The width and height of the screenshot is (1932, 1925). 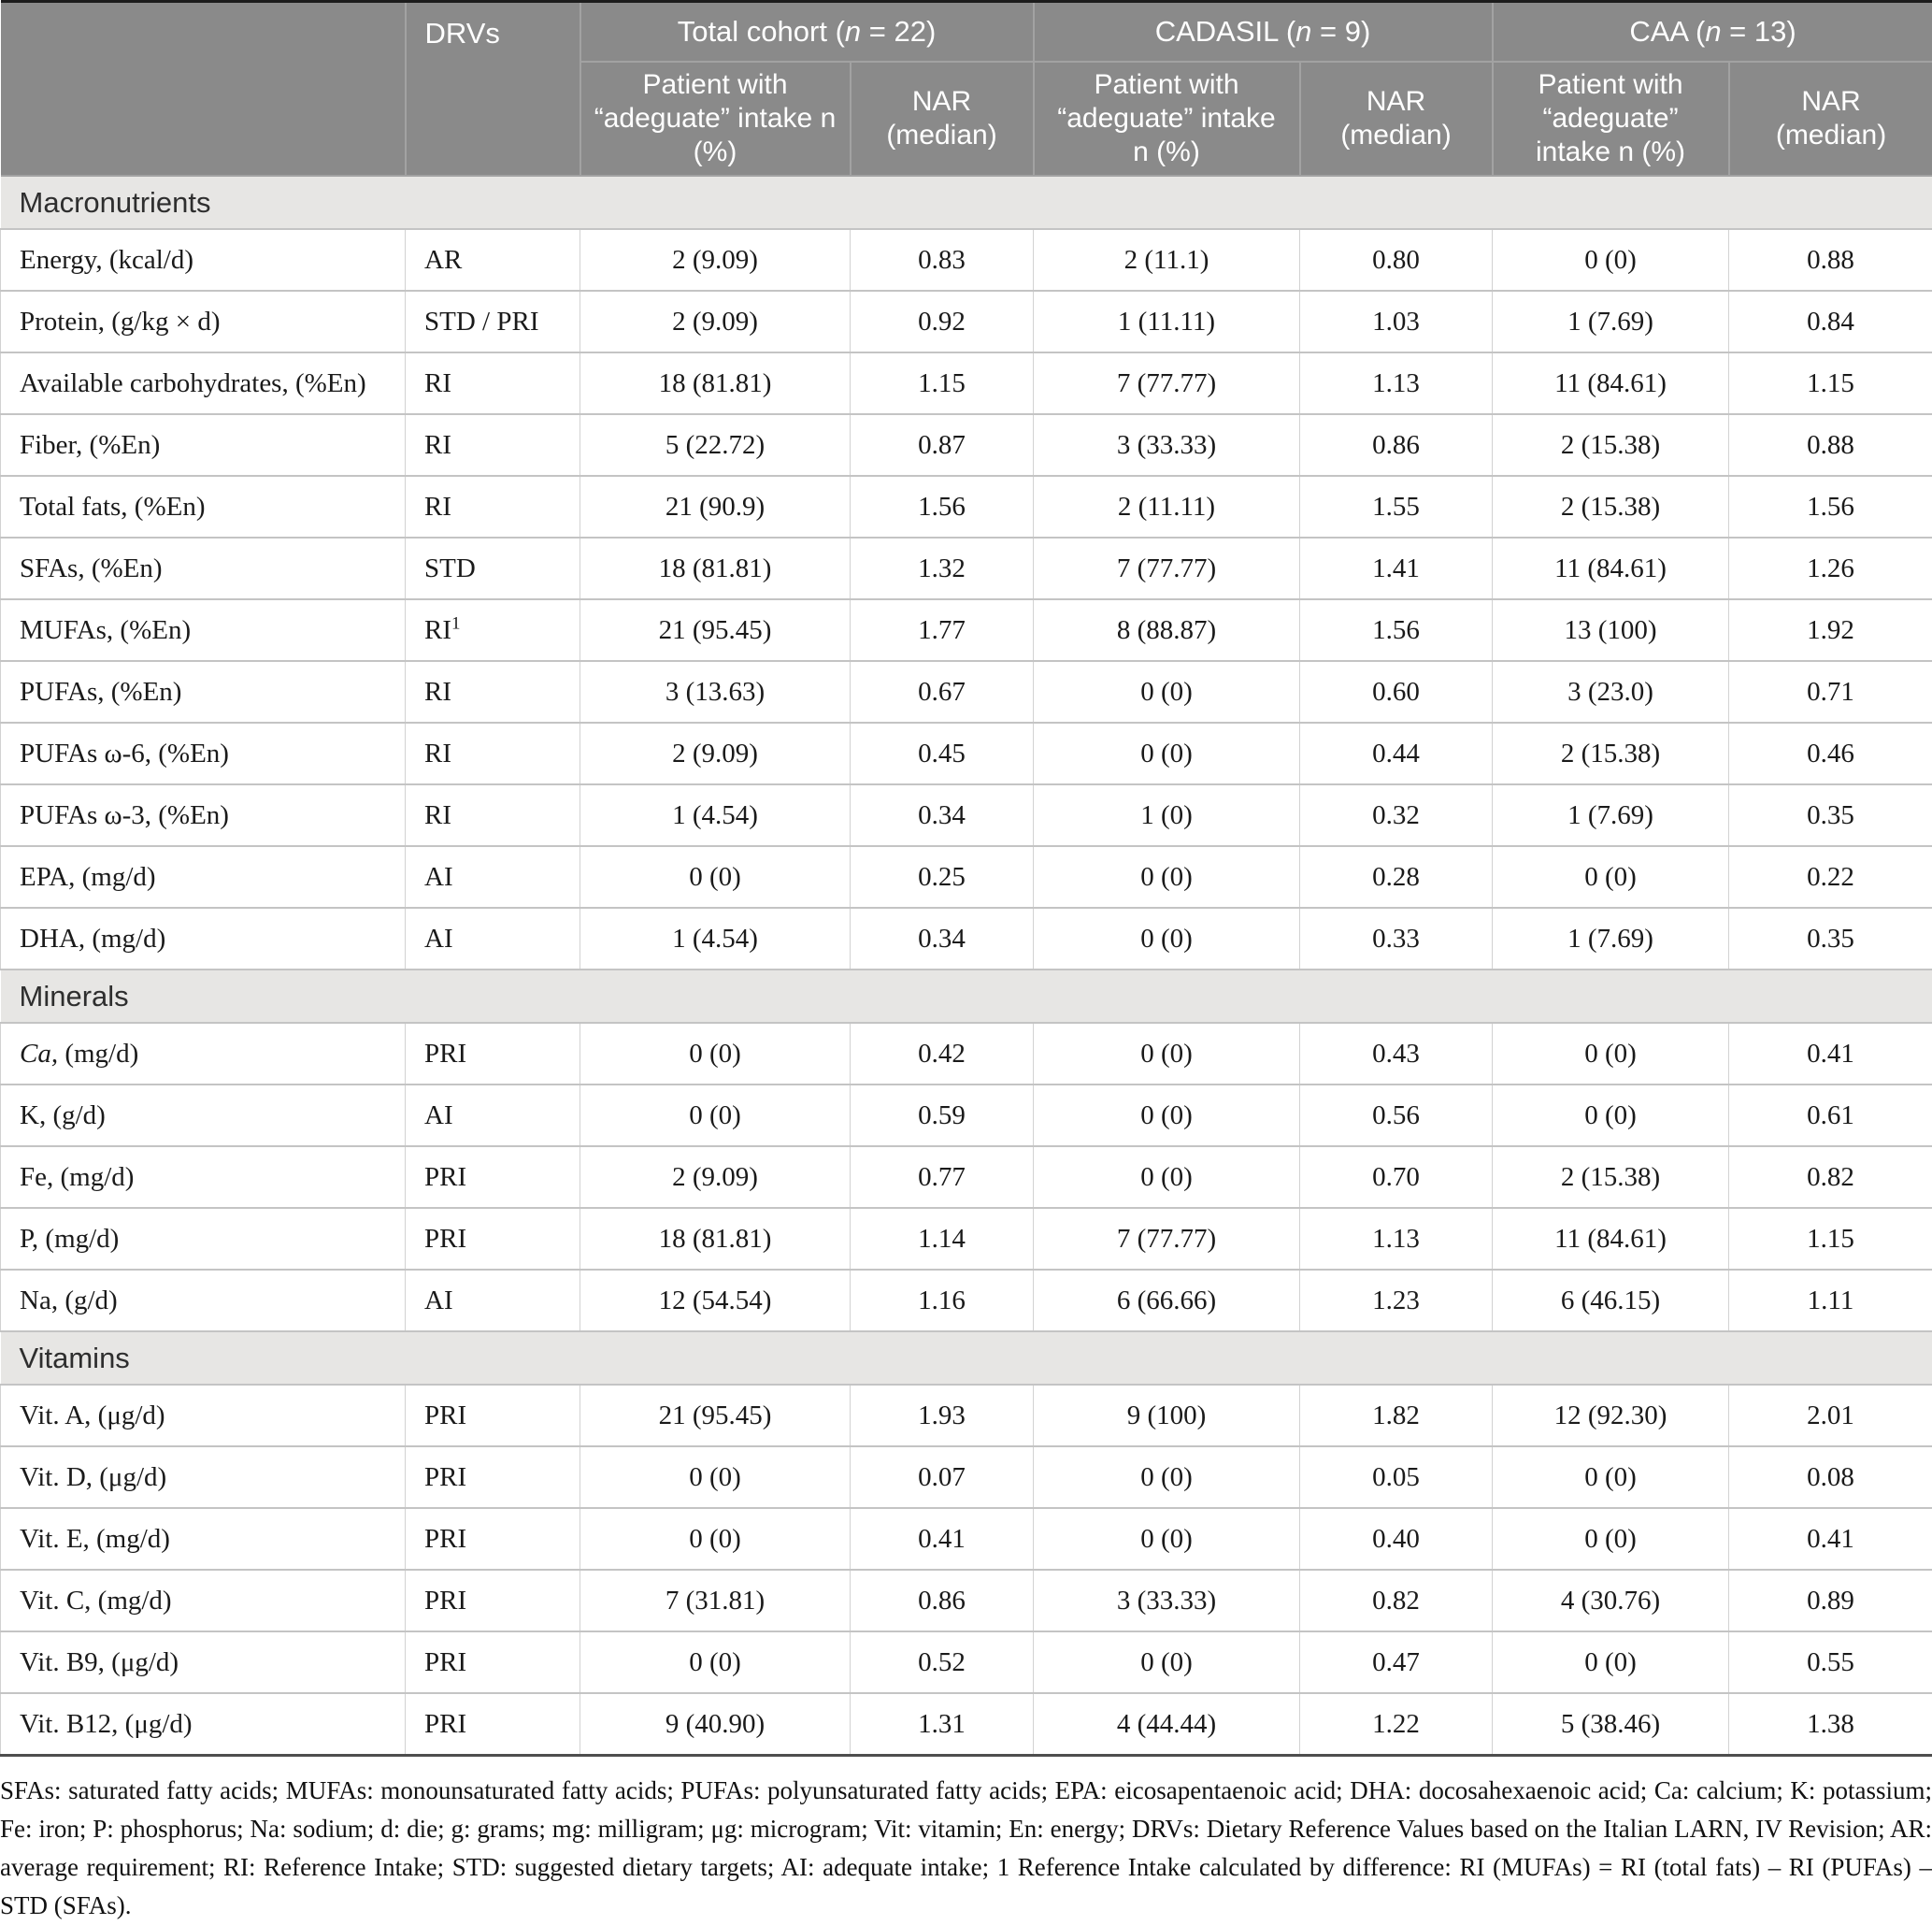 I want to click on drv-value: RI, so click(x=493, y=383).